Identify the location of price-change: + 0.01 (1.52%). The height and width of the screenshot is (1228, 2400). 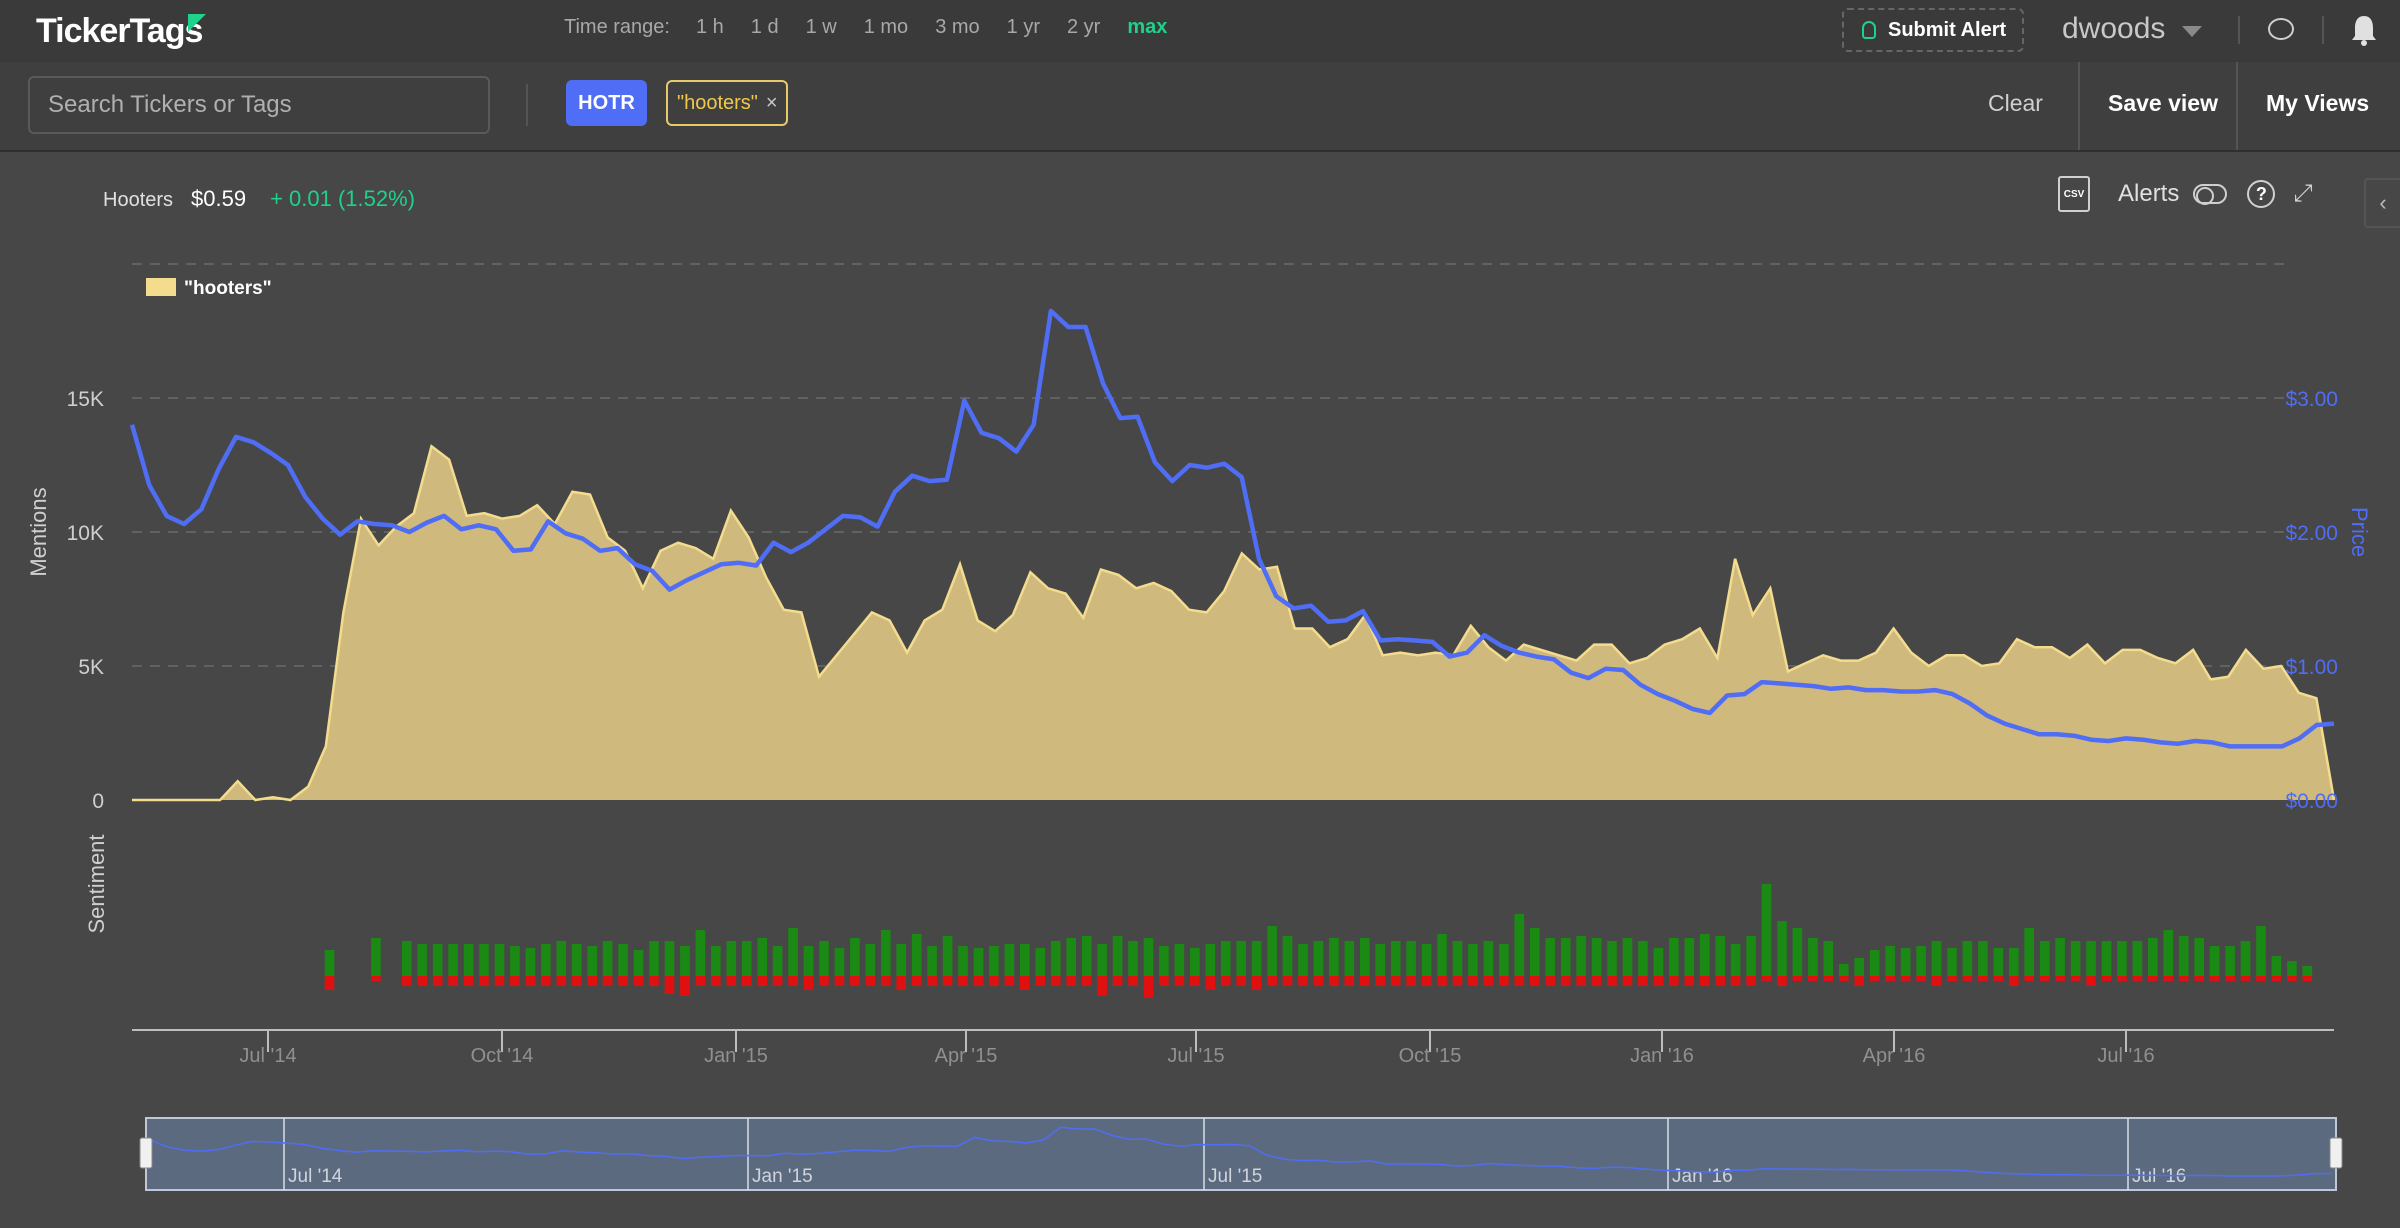
(343, 198).